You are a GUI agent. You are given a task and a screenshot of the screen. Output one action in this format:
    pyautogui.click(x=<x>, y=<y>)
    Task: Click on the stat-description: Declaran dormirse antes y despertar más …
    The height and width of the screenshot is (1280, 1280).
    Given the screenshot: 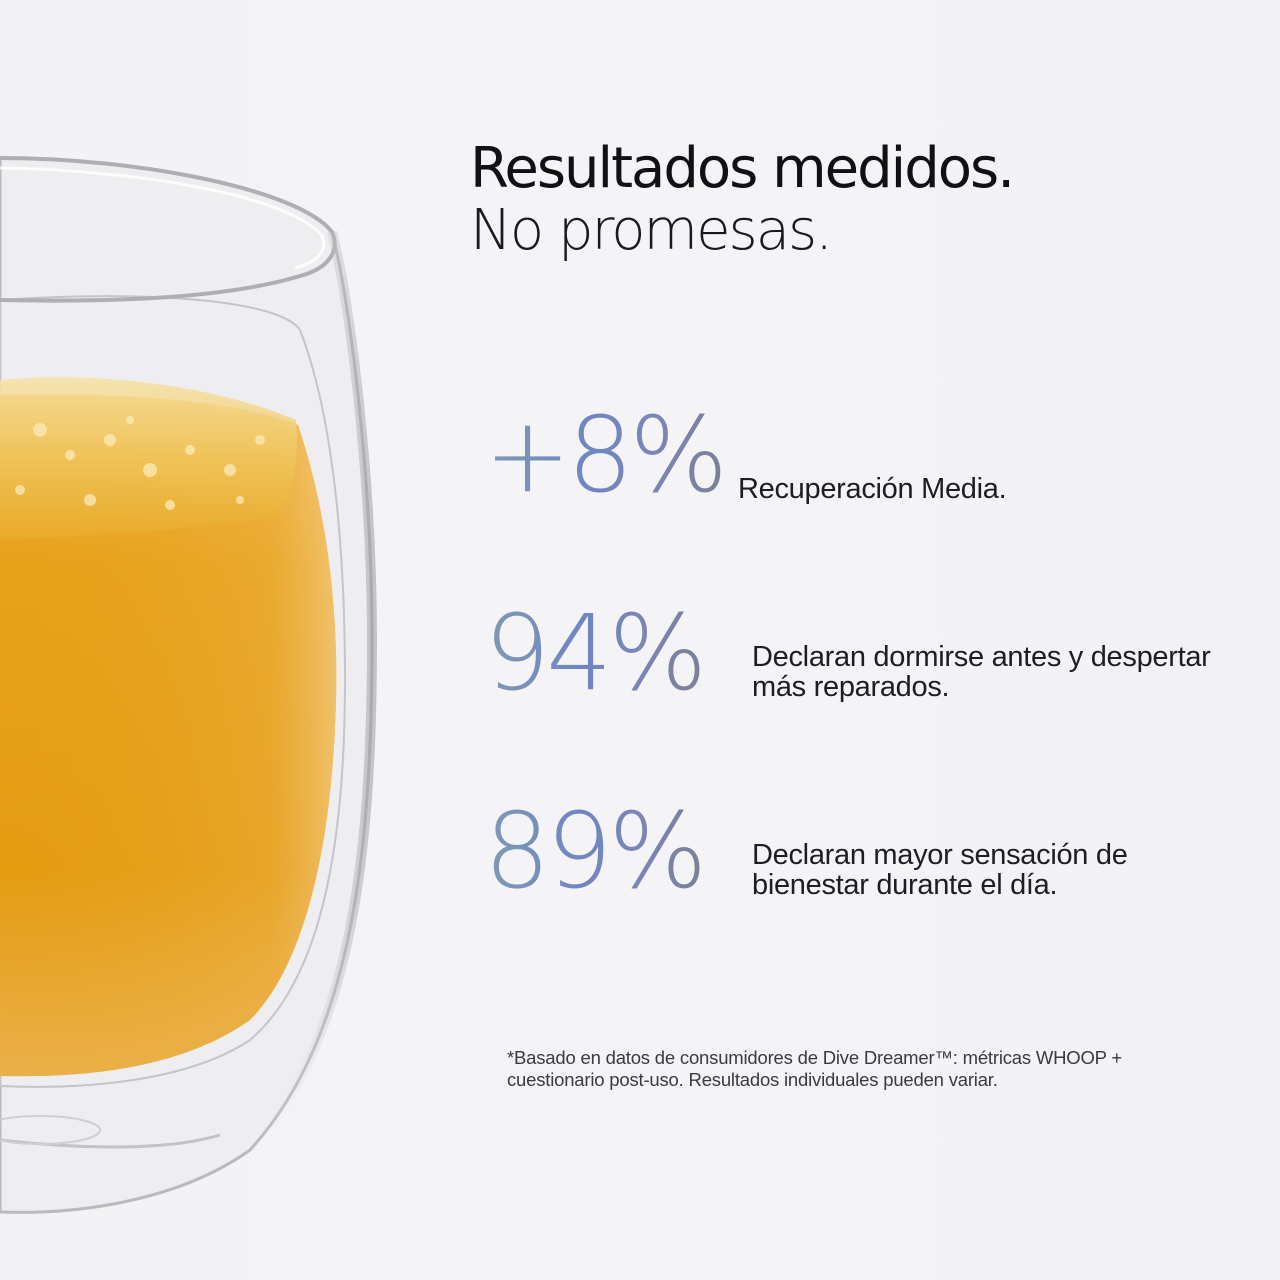 What is the action you would take?
    pyautogui.click(x=981, y=672)
    